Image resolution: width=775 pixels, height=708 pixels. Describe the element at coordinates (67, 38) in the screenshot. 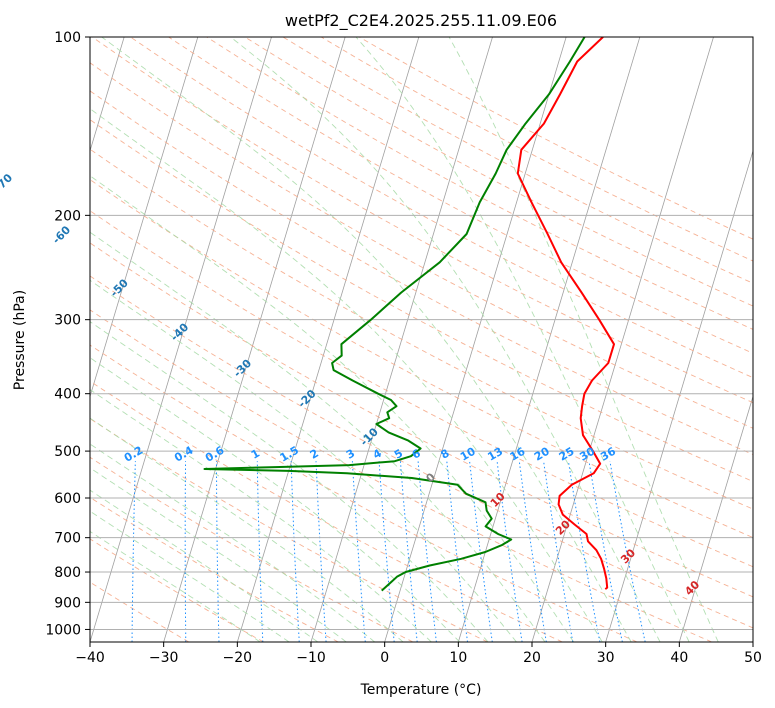

I see `y-tick-label: 100` at that location.